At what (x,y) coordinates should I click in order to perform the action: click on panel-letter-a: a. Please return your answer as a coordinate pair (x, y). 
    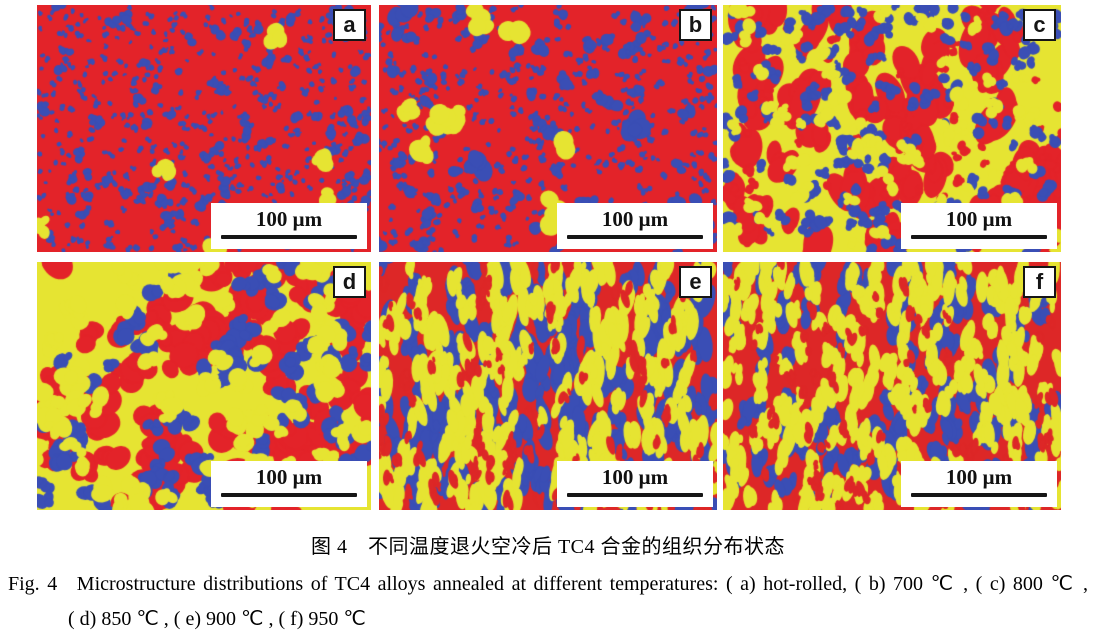
    Looking at the image, I should click on (349, 25).